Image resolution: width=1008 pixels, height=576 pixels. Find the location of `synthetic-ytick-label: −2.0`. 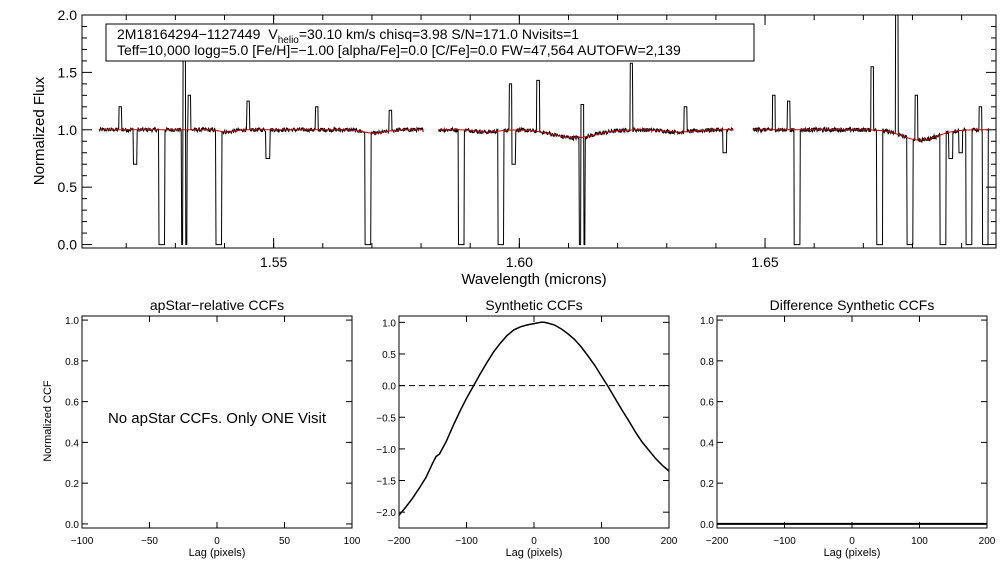

synthetic-ytick-label: −2.0 is located at coordinates (386, 513).